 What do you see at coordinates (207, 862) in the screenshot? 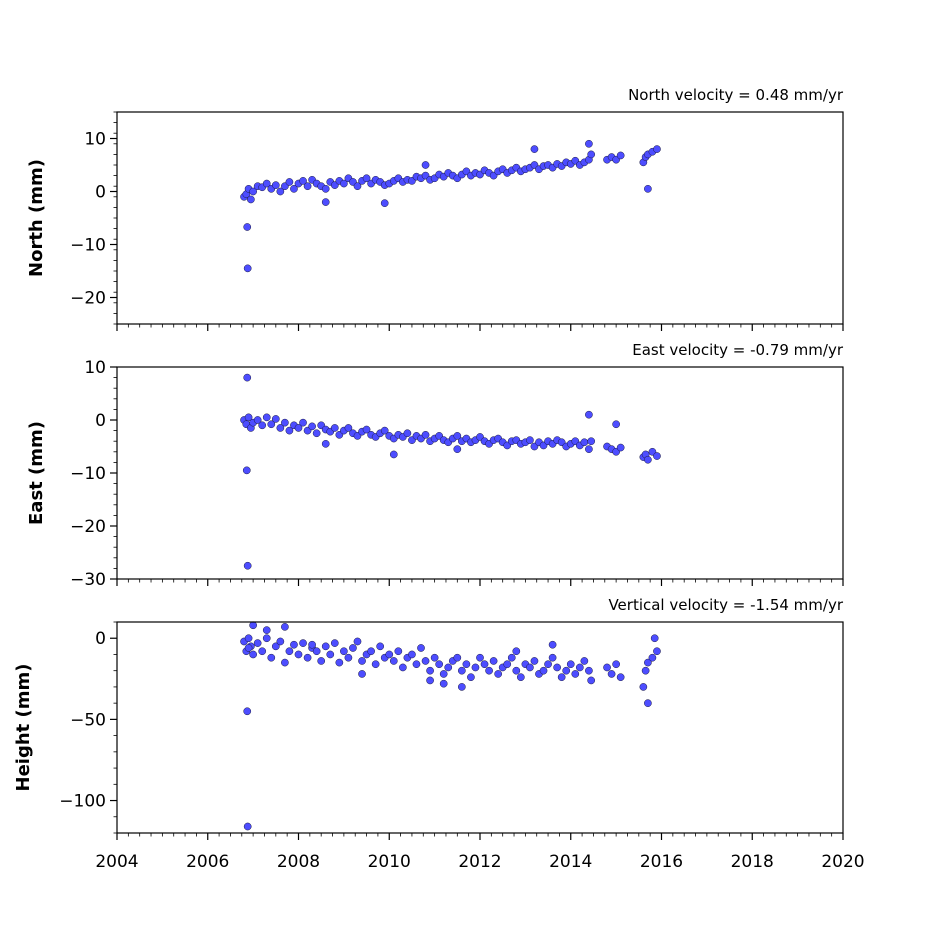
I see `height-x-tick-label: 2006` at bounding box center [207, 862].